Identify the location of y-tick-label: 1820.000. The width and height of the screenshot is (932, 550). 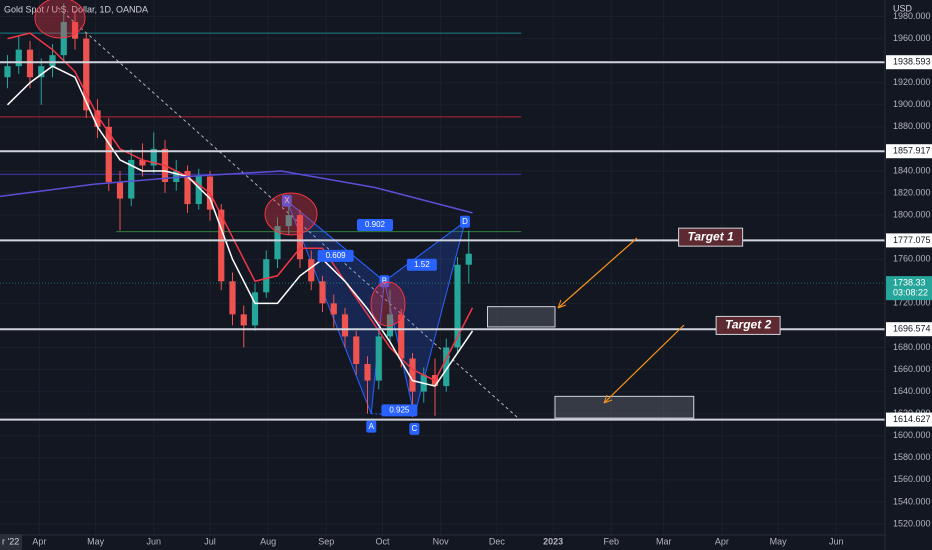
(912, 192).